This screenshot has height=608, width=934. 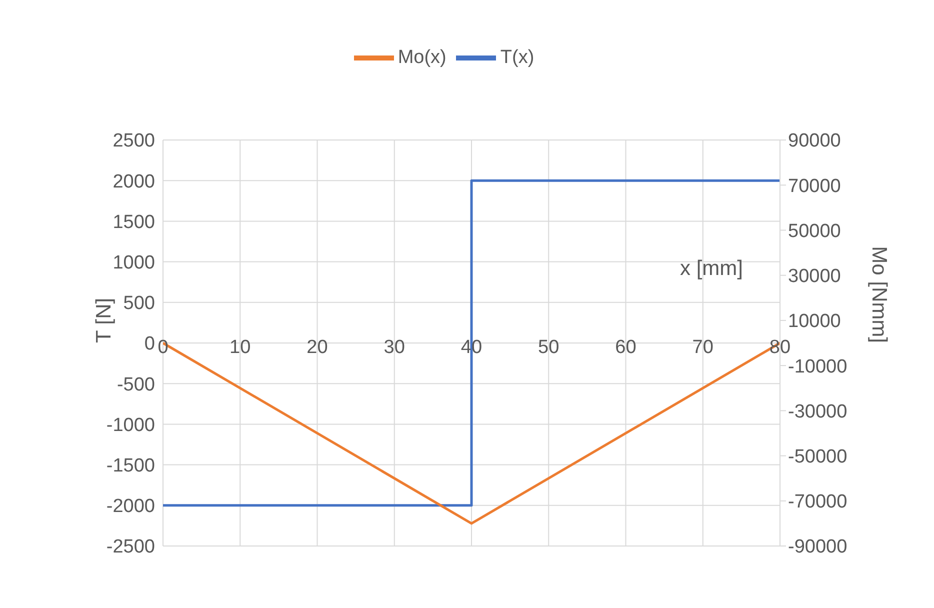 What do you see at coordinates (317, 347) in the screenshot?
I see `x-tick-label: 20` at bounding box center [317, 347].